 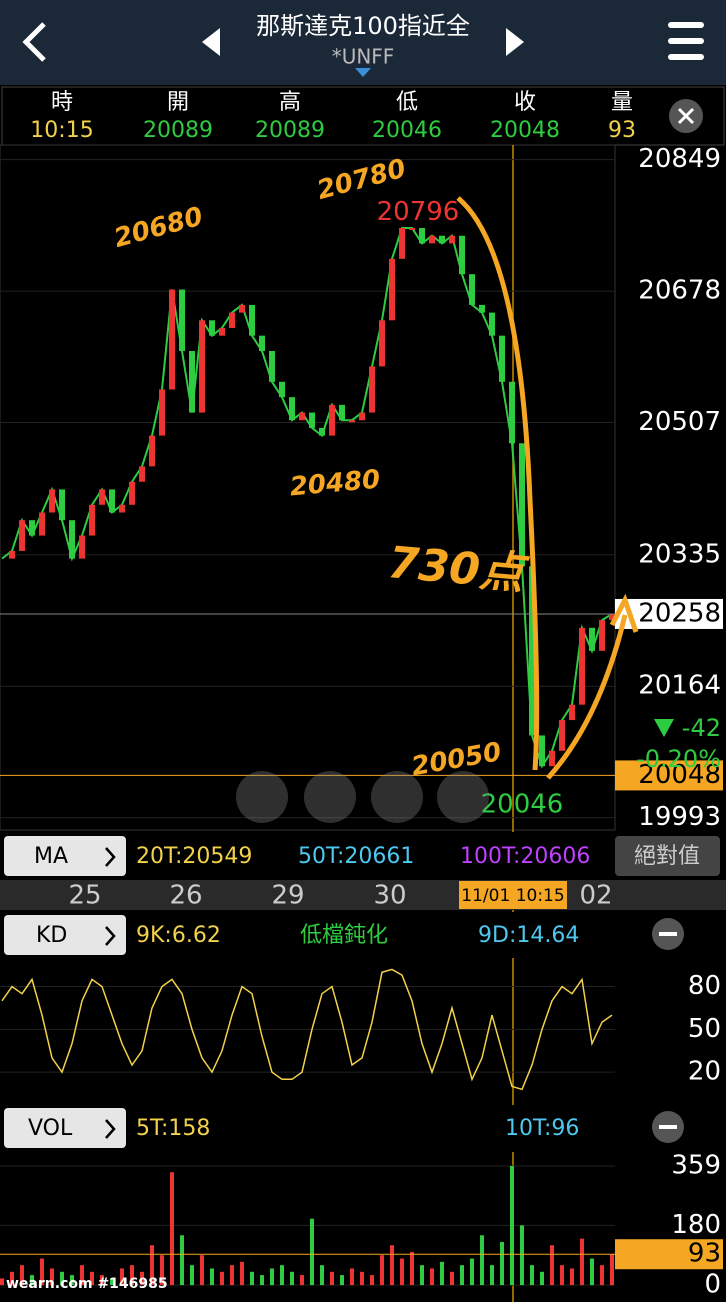 I want to click on quote-label: 收, so click(x=525, y=102).